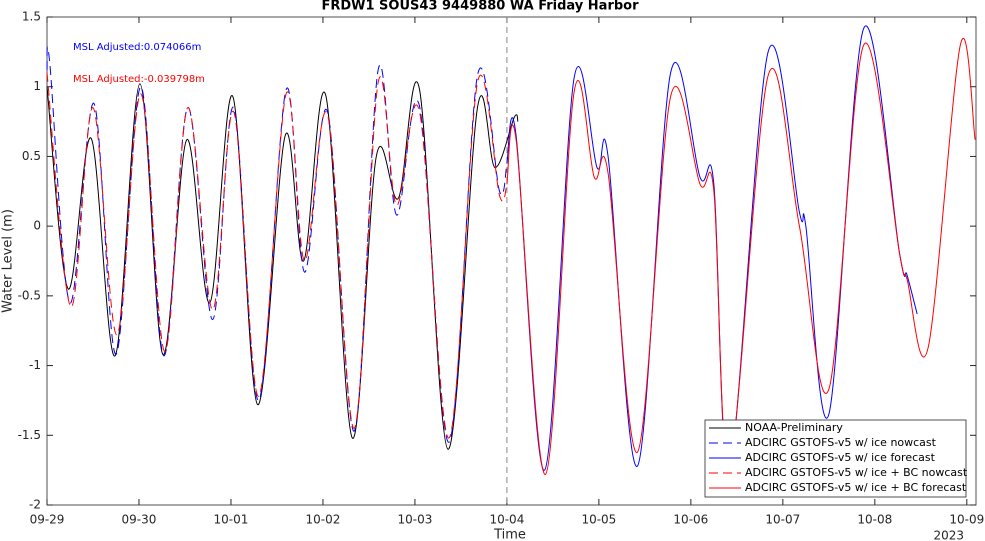 The image size is (985, 541). I want to click on x-tick-label: 10-07, so click(782, 520).